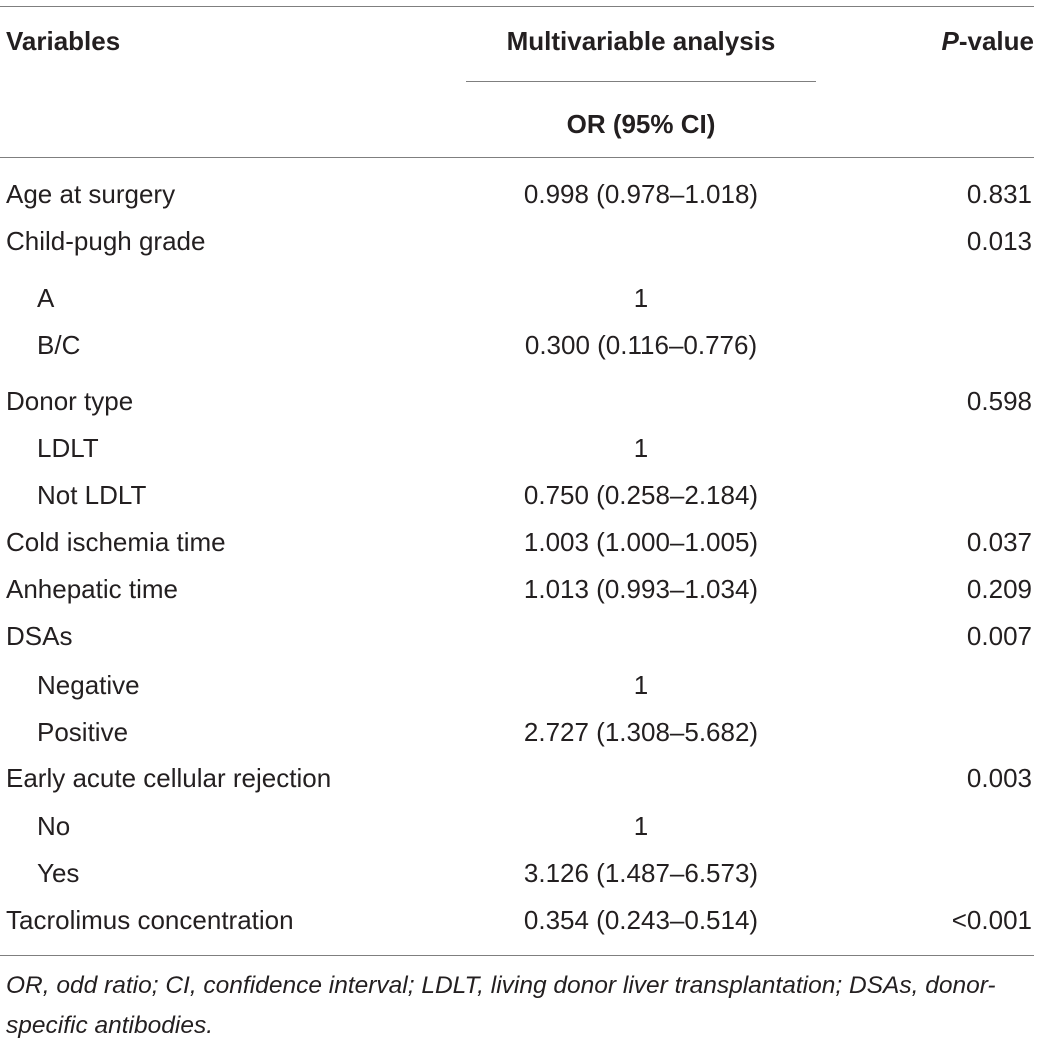 This screenshot has height=1046, width=1040. I want to click on row-label: LDLT, so click(68, 448).